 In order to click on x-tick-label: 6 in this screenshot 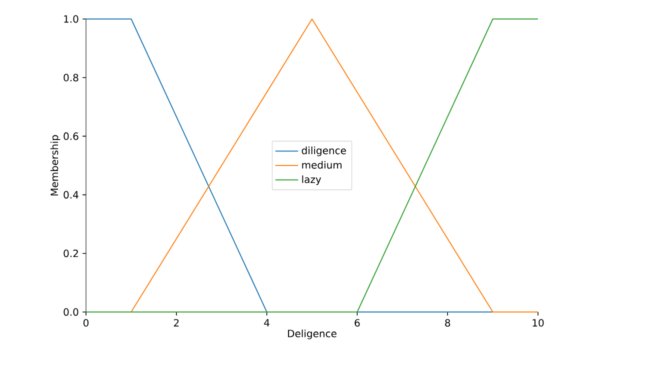, I will do `click(357, 323)`.